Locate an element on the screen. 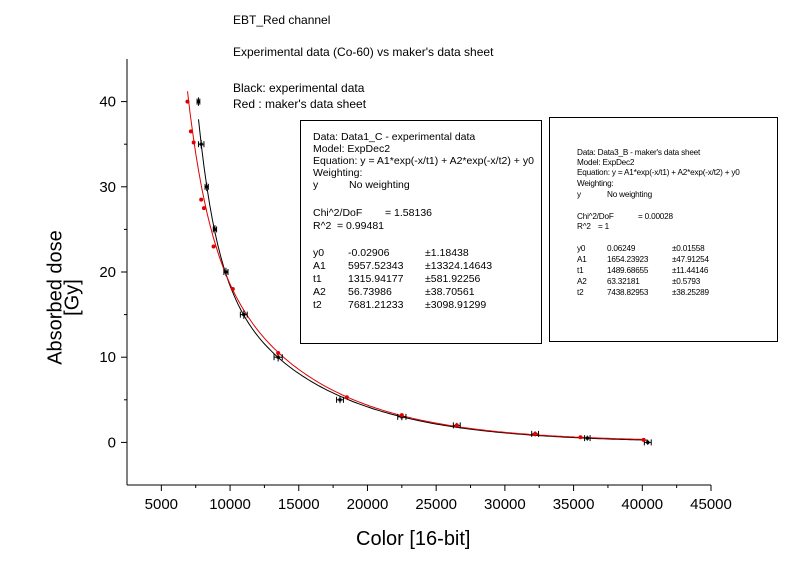 The image size is (804, 565). fit-r2-value: = 1 is located at coordinates (604, 226).